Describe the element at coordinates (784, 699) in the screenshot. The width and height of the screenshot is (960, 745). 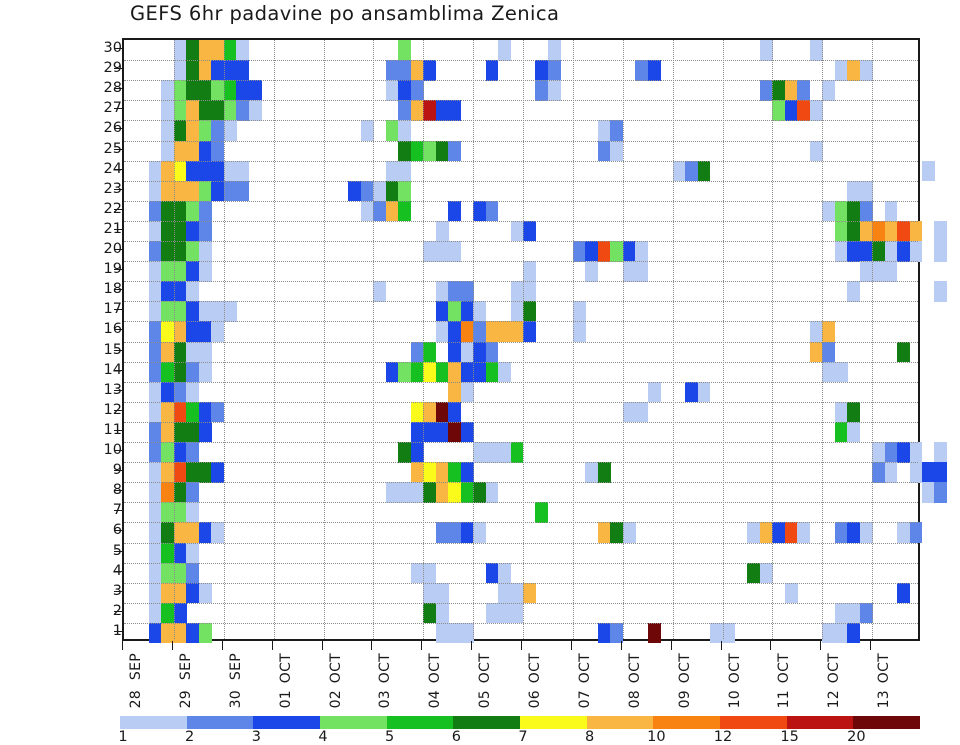
I see `x-tick-day-label: 11` at that location.